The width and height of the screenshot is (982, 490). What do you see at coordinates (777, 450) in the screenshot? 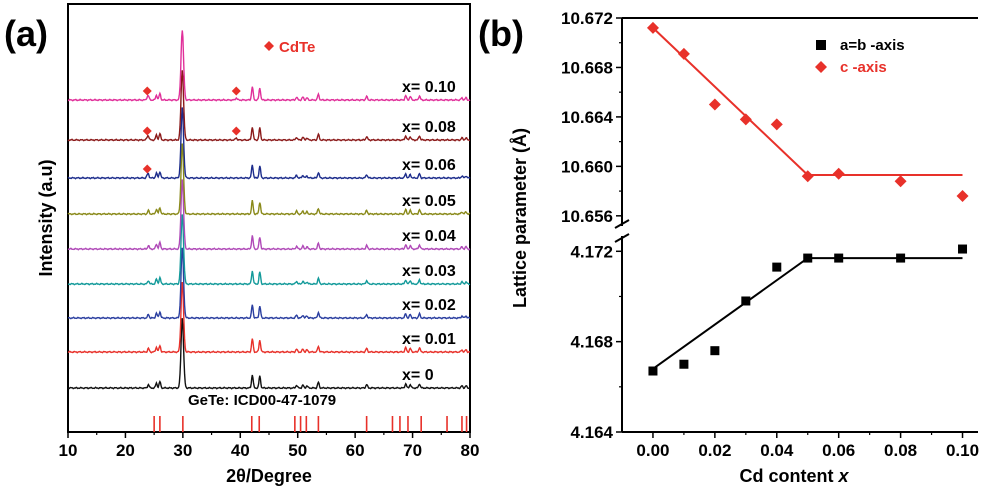
I see `x-tick-label: 0.04` at bounding box center [777, 450].